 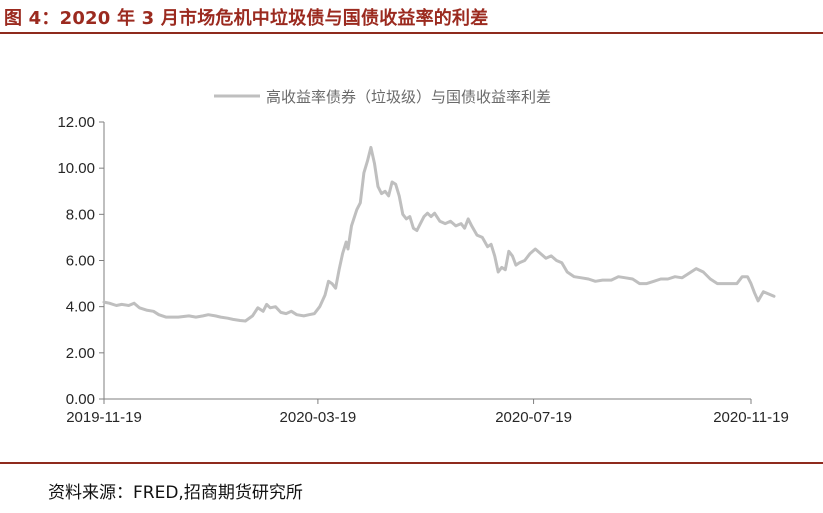 What do you see at coordinates (175, 493) in the screenshot?
I see `source-note: 资料来源：FRED,招商期货研究所` at bounding box center [175, 493].